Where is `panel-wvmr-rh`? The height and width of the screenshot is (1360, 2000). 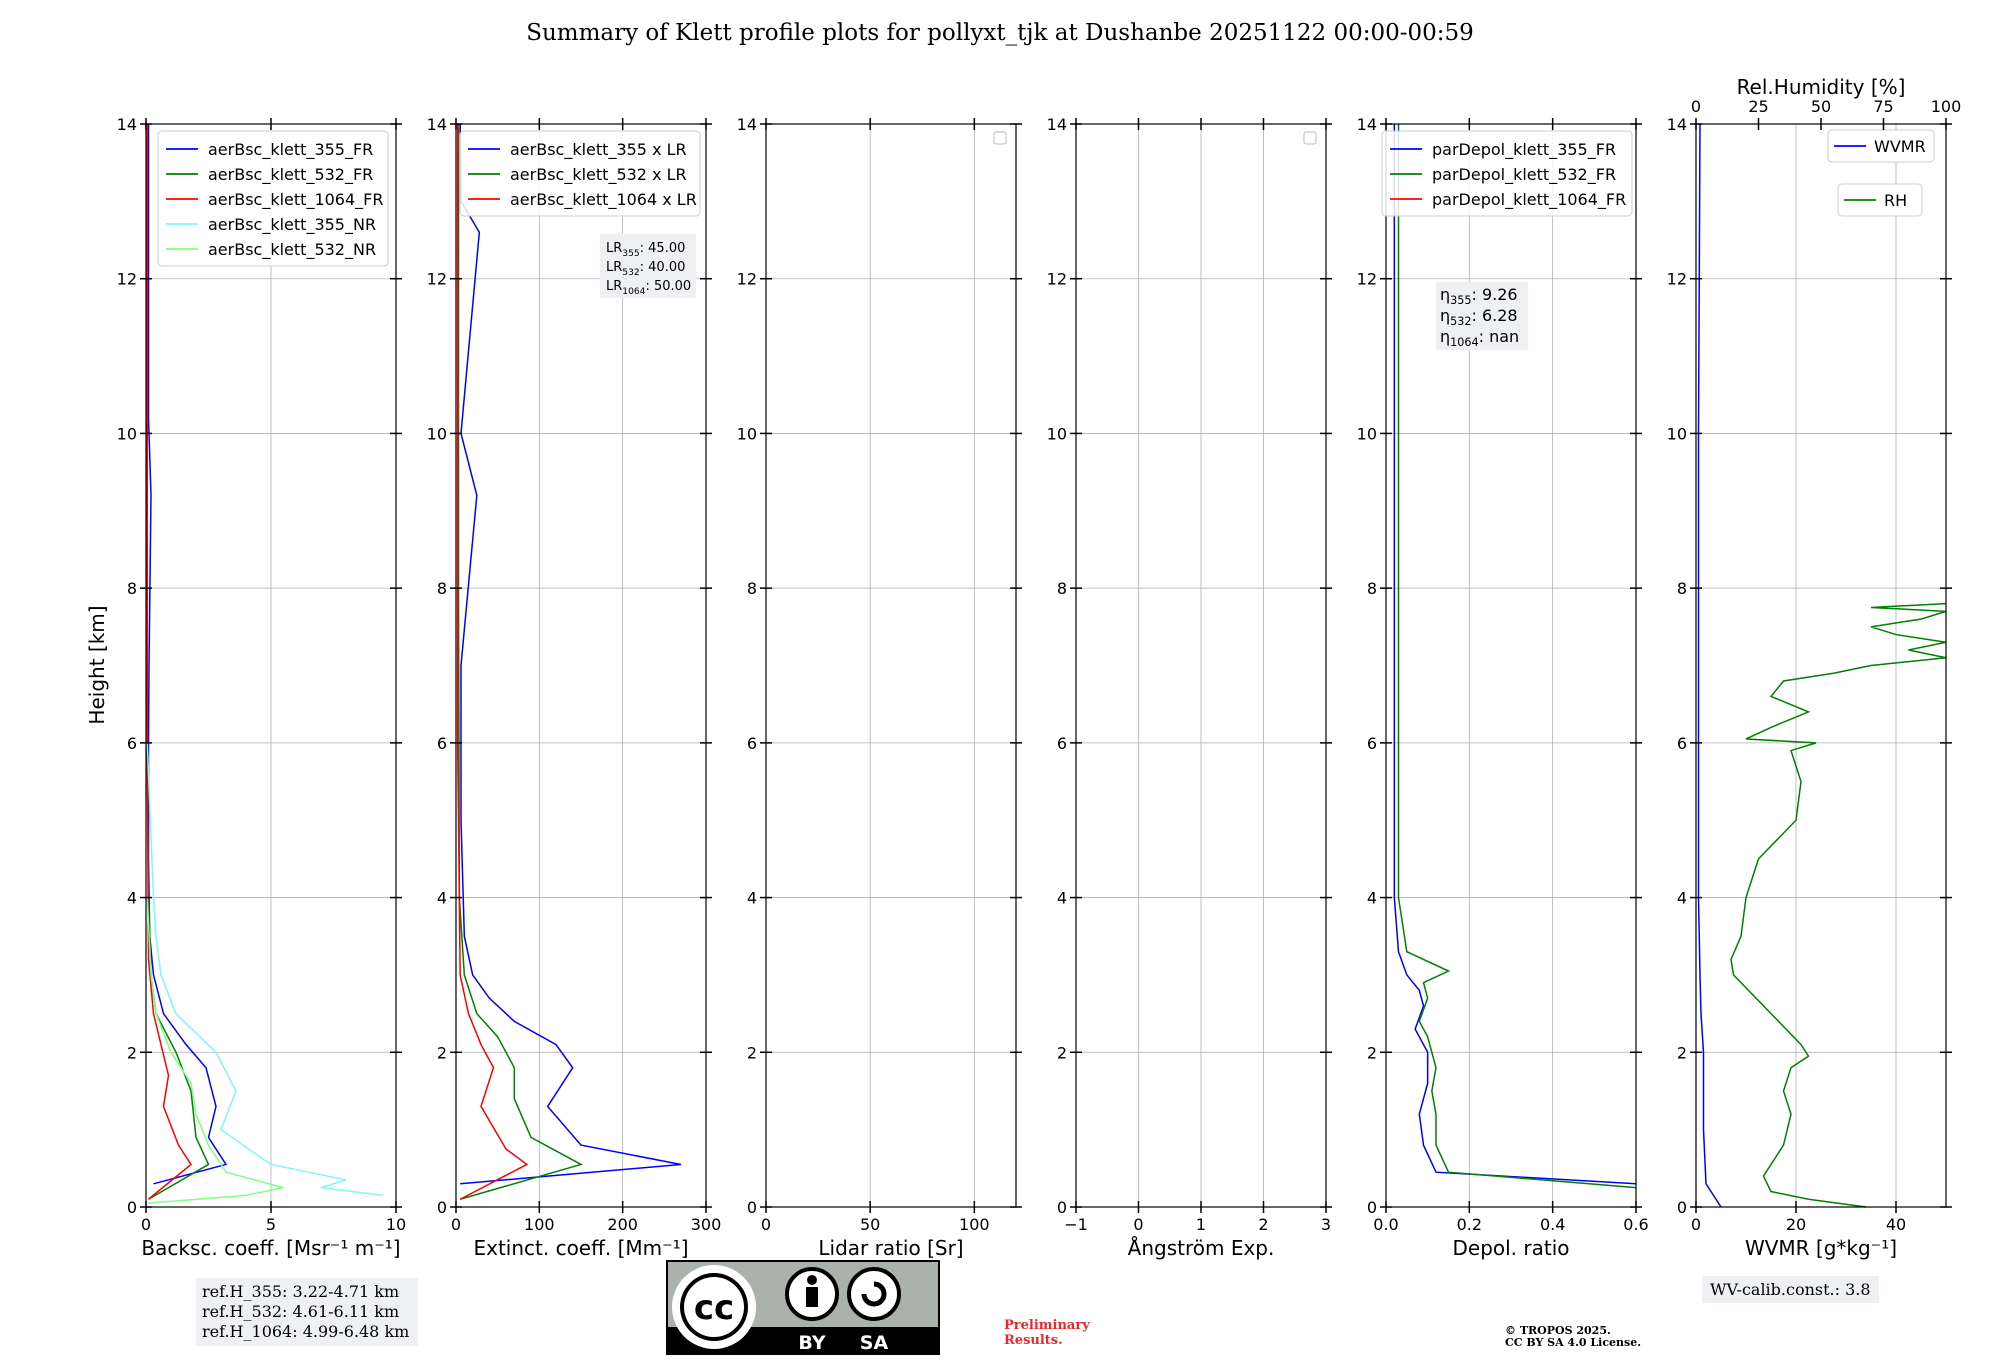 panel-wvmr-rh is located at coordinates (1821, 668).